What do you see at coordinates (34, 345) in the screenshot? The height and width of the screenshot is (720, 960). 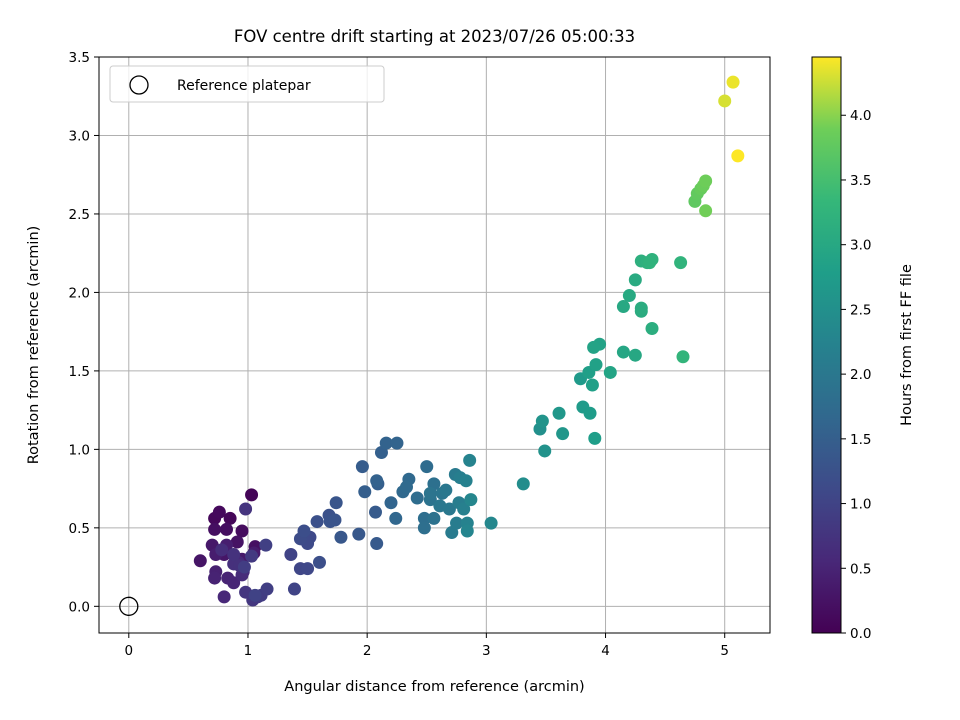 I see `y-axis-label: Rotation from reference (arcmin)` at bounding box center [34, 345].